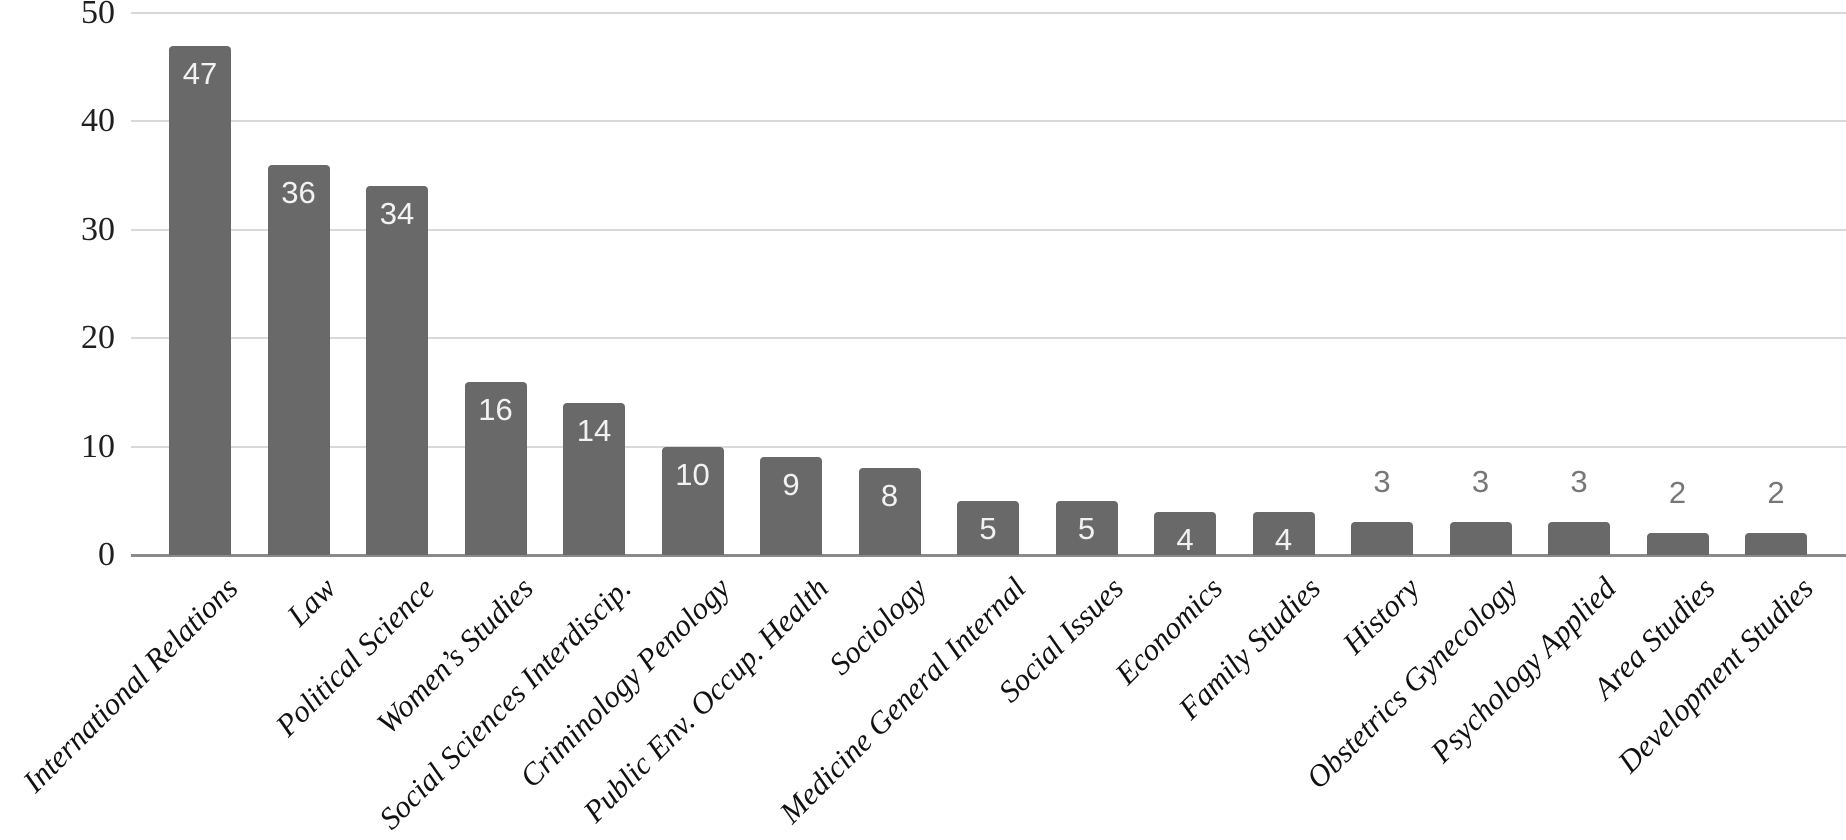 The height and width of the screenshot is (840, 1846). I want to click on bar: 14, so click(594, 479).